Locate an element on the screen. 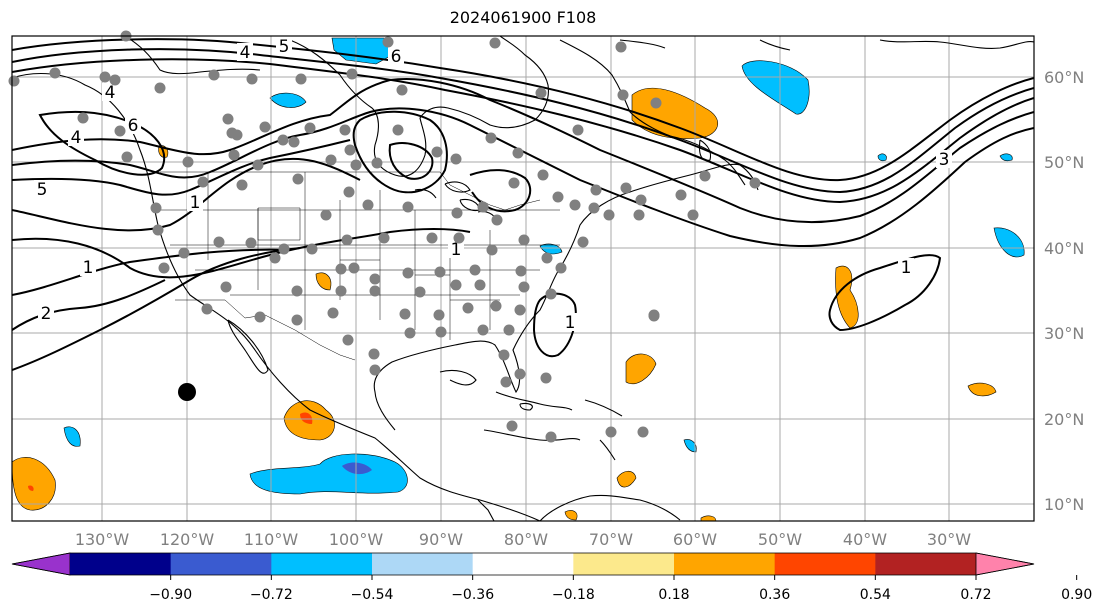 The width and height of the screenshot is (1105, 615). colorbar-tick-label: −0.72 is located at coordinates (271, 595).